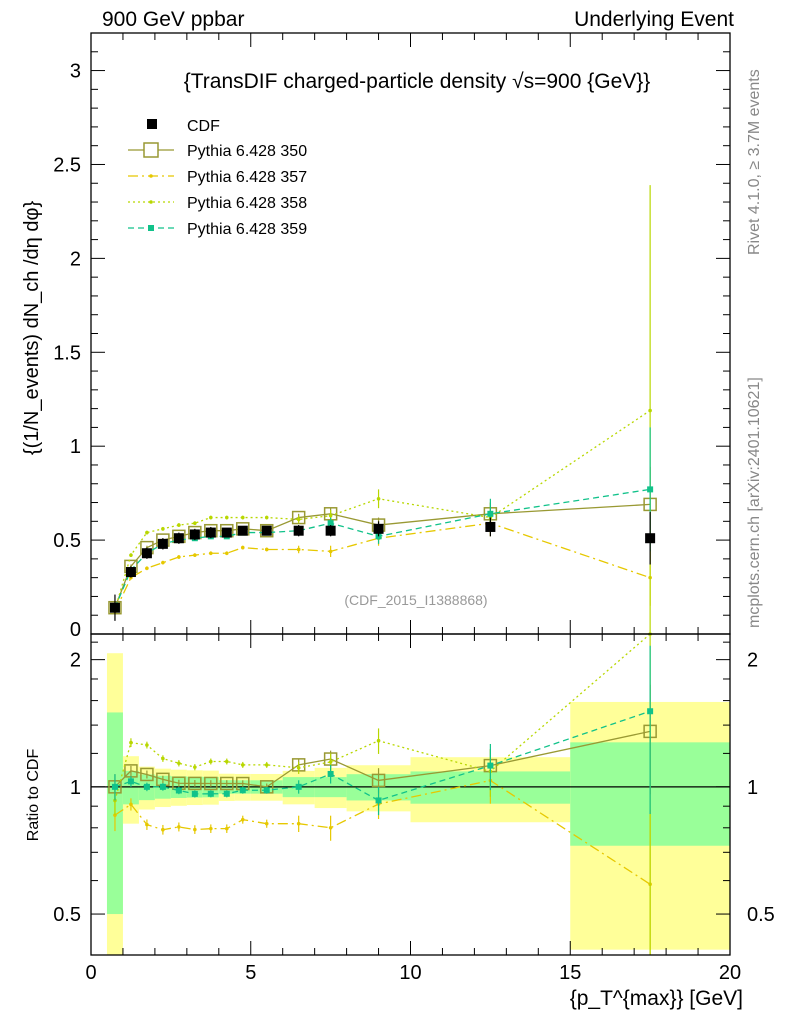 The height and width of the screenshot is (1024, 786). Describe the element at coordinates (67, 915) in the screenshot. I see `ratio-tick-label: 0.5` at that location.